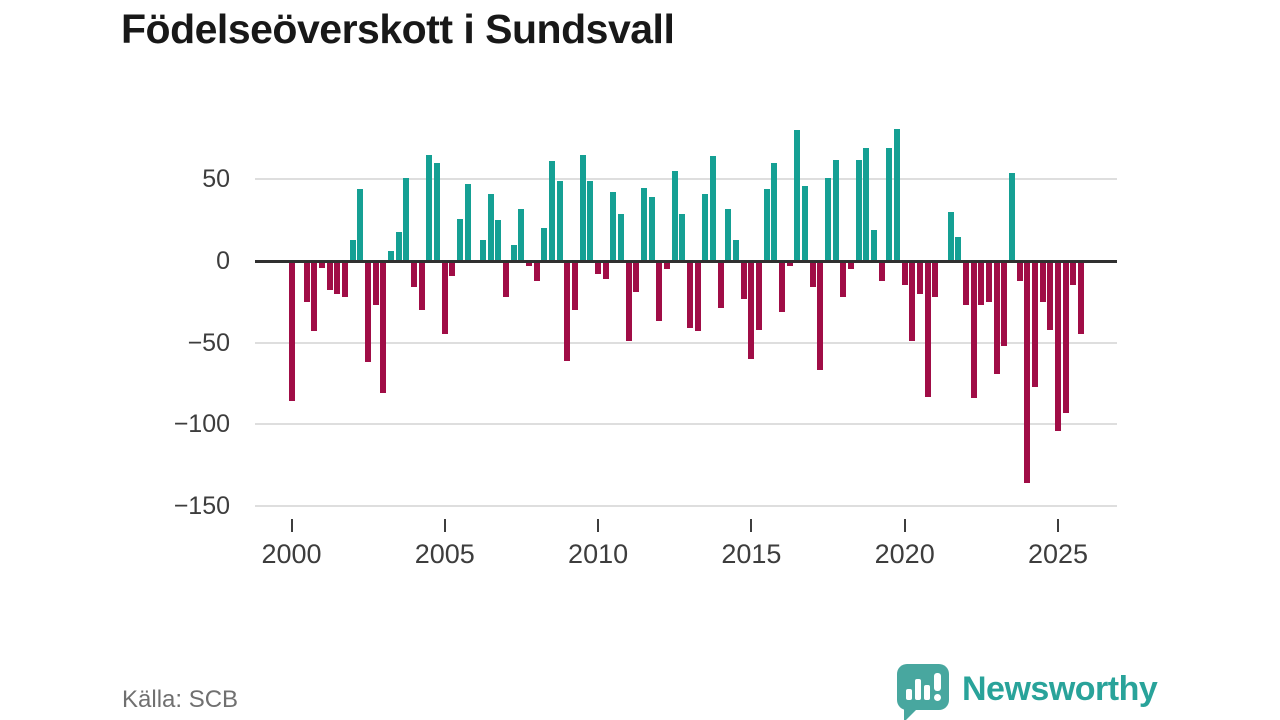  Describe the element at coordinates (291, 554) in the screenshot. I see `x-axis-label: 2000` at that location.